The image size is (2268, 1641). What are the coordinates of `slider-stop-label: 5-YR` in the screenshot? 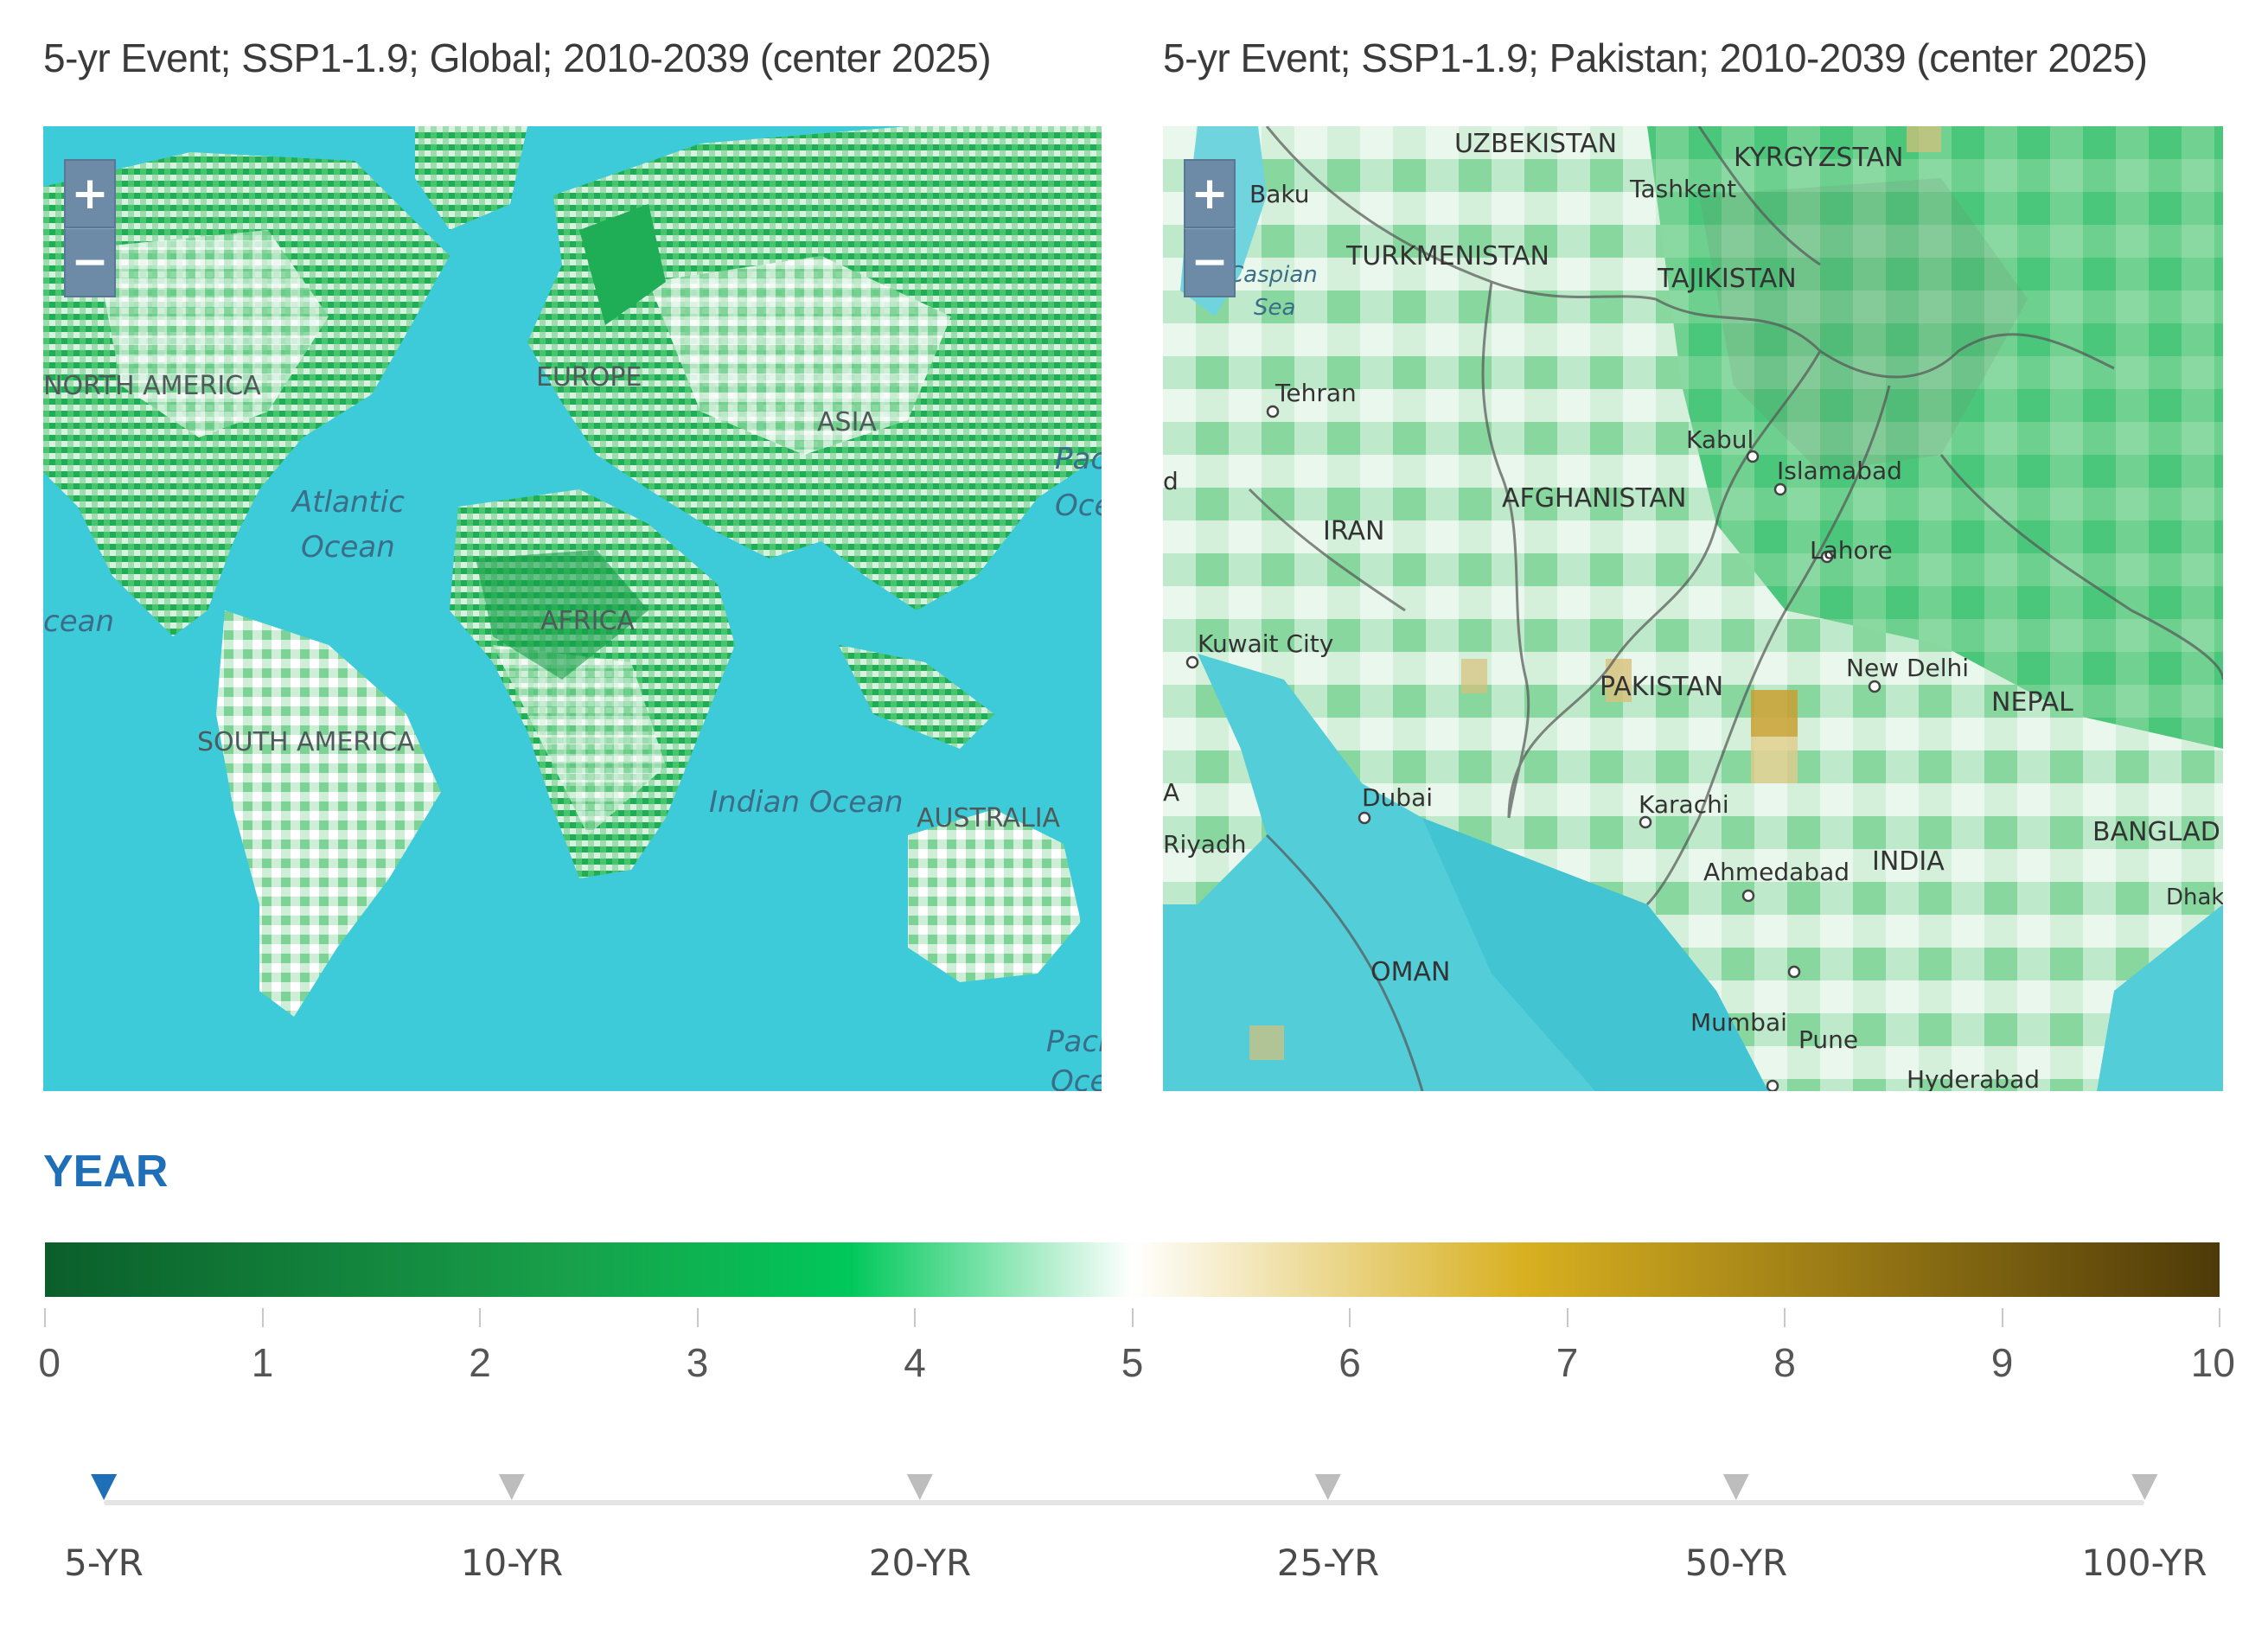 It's located at (104, 1563).